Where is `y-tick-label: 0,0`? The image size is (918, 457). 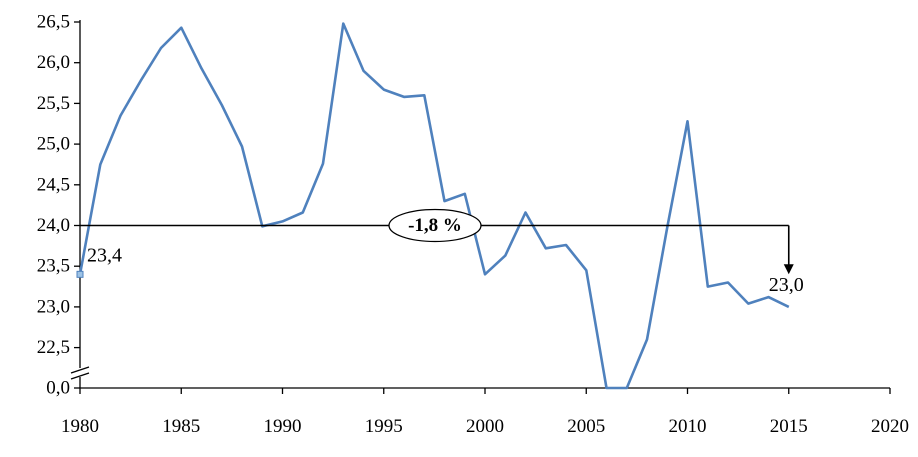 y-tick-label: 0,0 is located at coordinates (58, 388).